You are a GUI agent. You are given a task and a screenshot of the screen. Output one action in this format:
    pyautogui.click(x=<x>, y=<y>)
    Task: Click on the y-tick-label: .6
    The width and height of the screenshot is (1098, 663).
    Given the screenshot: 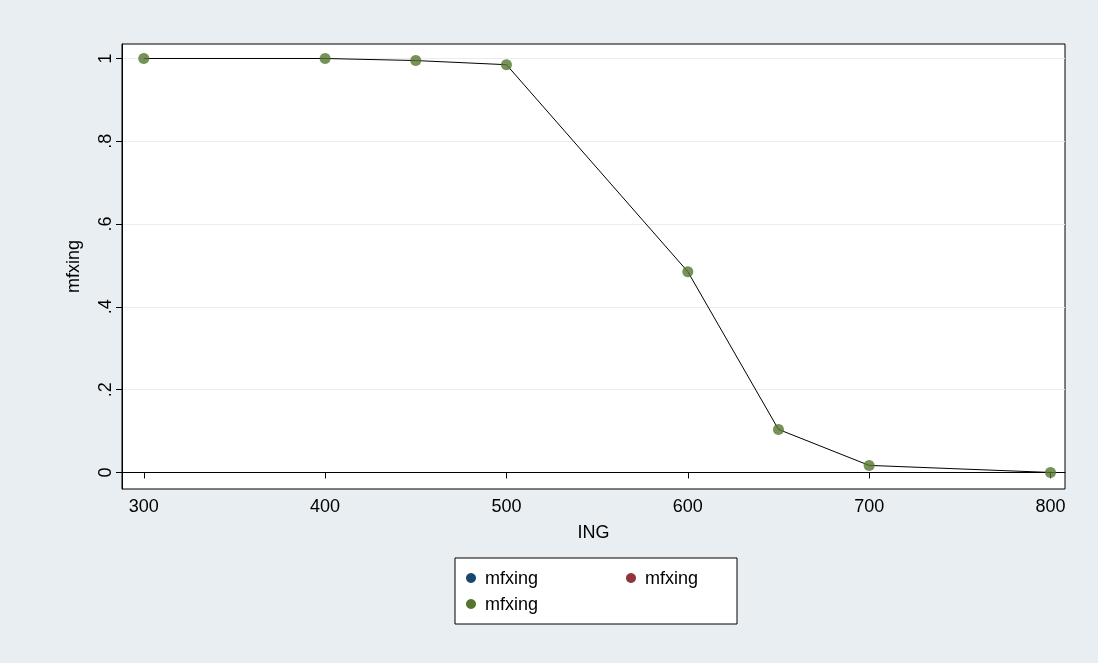 What is the action you would take?
    pyautogui.click(x=105, y=224)
    